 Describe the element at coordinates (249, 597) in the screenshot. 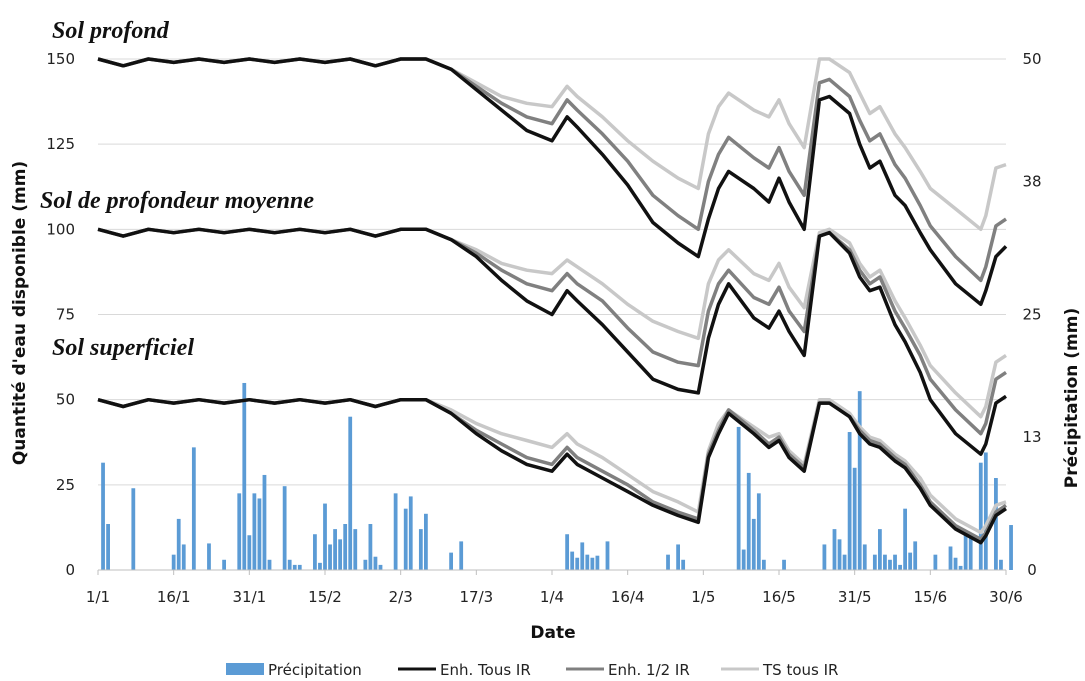

I see `x-tick-label: 31/1` at that location.